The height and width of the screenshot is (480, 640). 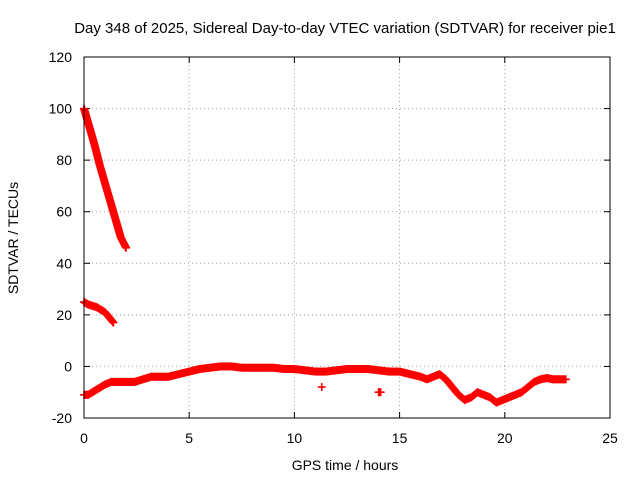 What do you see at coordinates (400, 438) in the screenshot?
I see `x-tick-label: 15` at bounding box center [400, 438].